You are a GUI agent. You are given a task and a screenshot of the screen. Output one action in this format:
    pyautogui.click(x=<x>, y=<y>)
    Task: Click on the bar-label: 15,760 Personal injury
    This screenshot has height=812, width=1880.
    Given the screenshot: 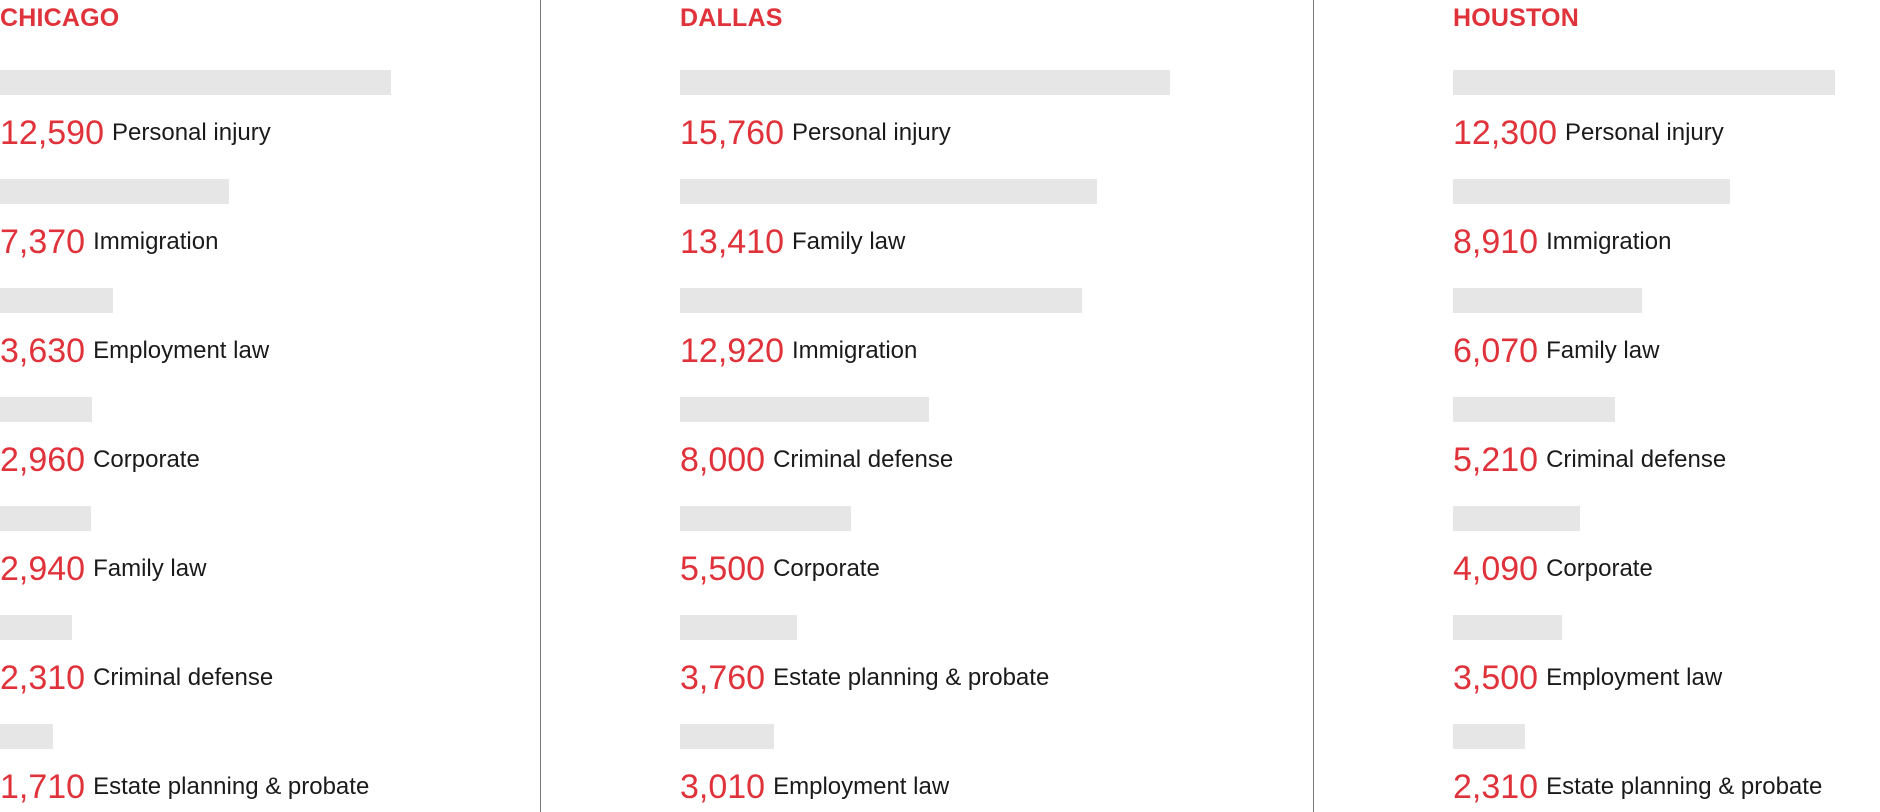 What is the action you would take?
    pyautogui.click(x=815, y=133)
    